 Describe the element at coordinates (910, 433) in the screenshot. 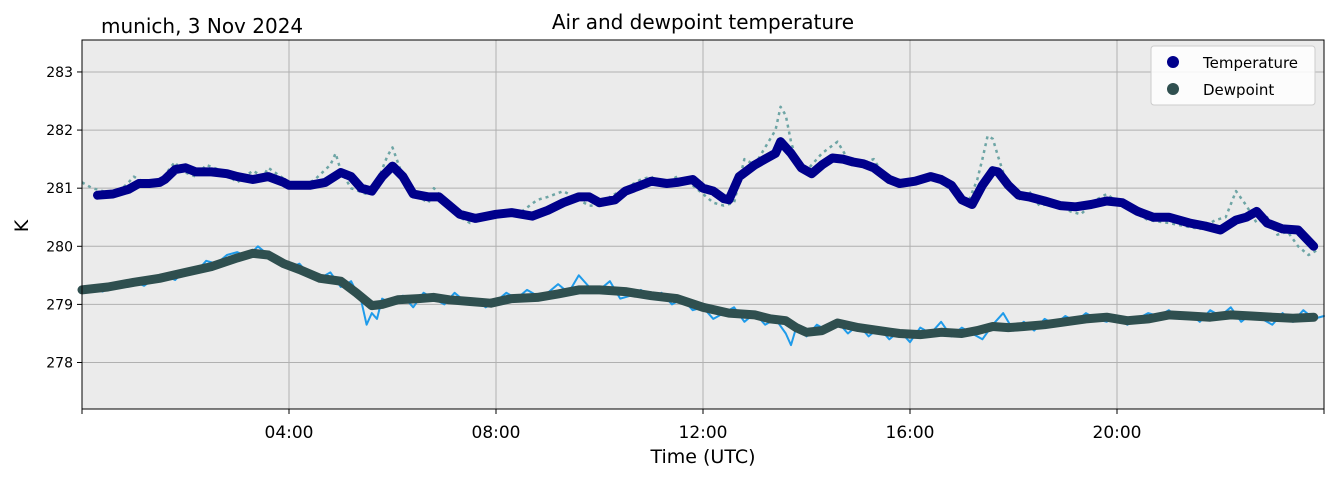

I see `x-tick-label: 16:00` at that location.